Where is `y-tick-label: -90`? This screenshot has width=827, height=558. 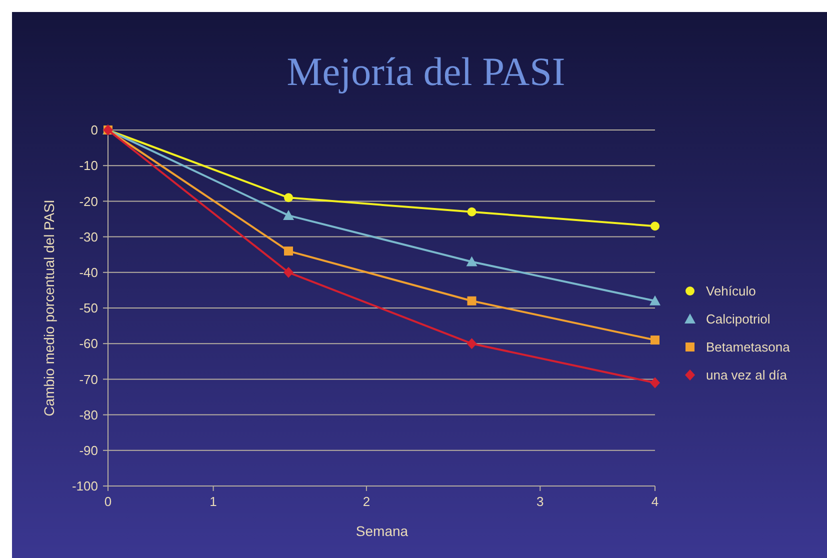
y-tick-label: -90 is located at coordinates (88, 450).